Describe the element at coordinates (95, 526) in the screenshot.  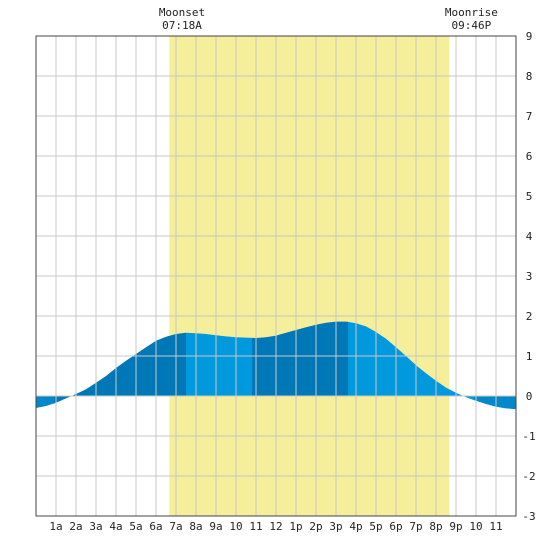
I see `x-tick-label: 3a` at that location.